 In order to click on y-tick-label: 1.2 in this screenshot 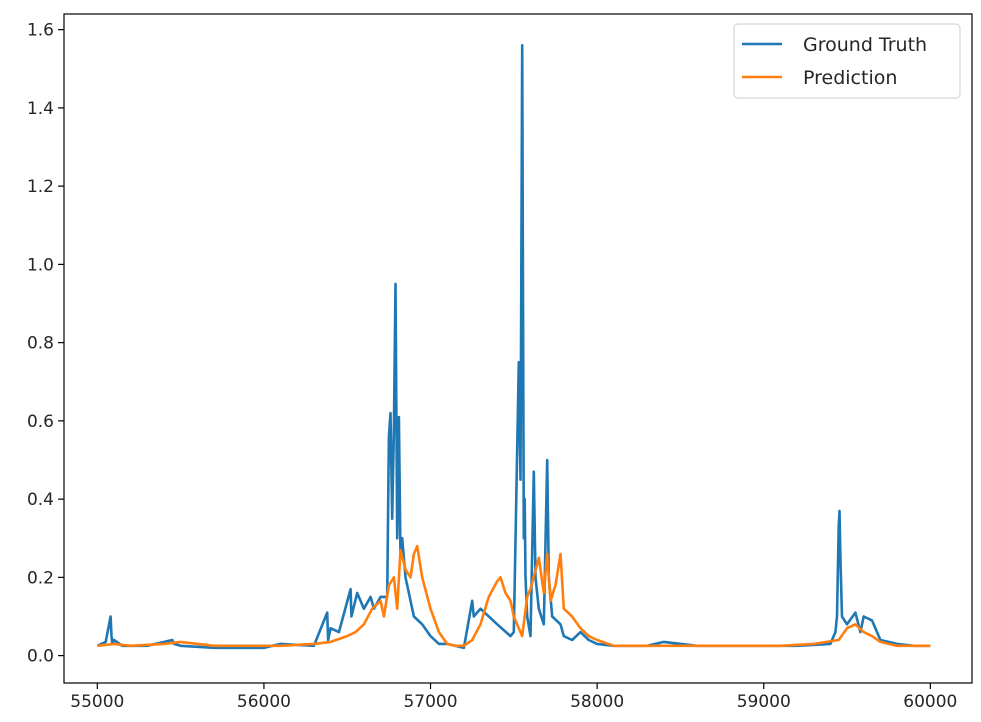, I will do `click(40, 187)`.